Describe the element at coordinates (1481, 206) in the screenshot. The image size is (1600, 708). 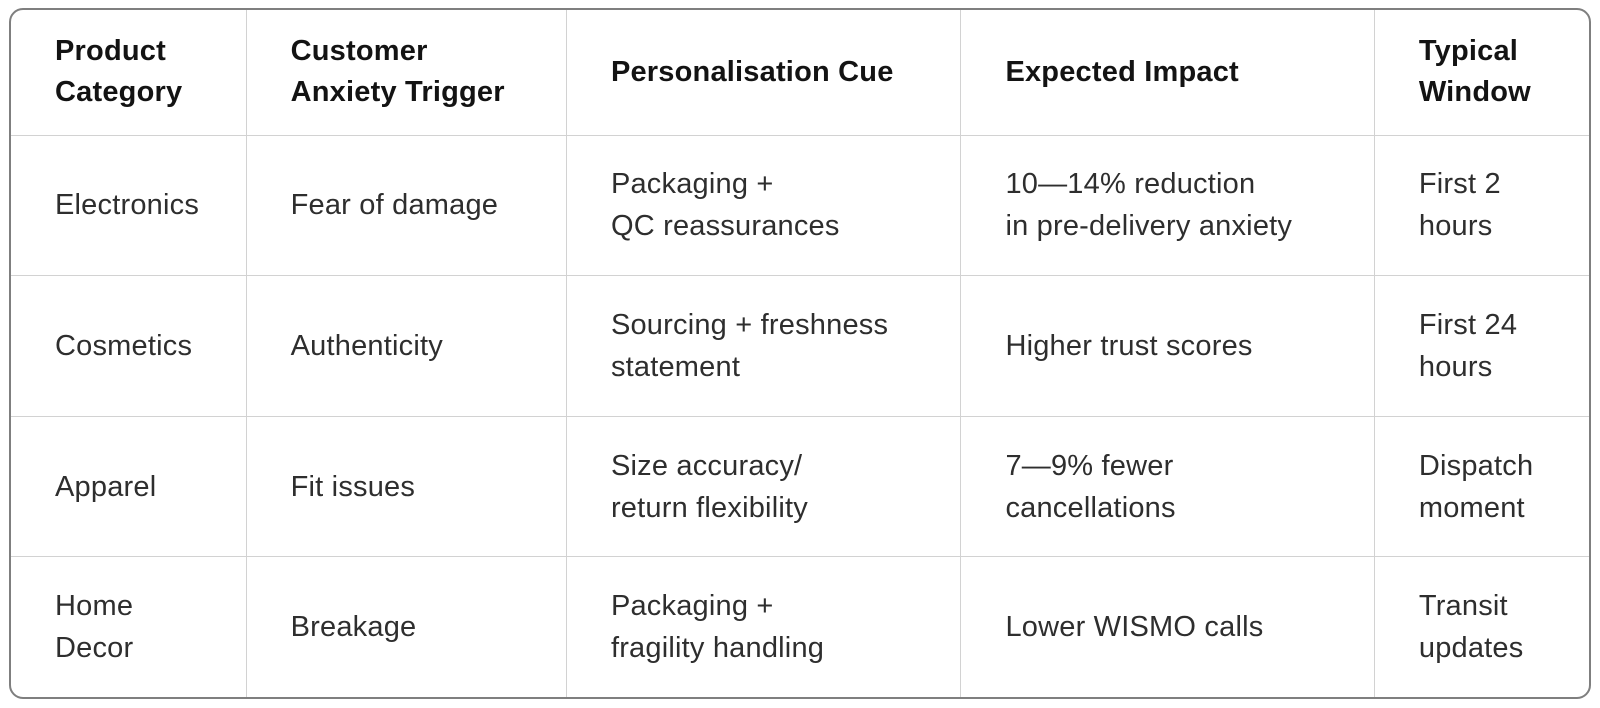
I see `table-cell: First 2 hours` at that location.